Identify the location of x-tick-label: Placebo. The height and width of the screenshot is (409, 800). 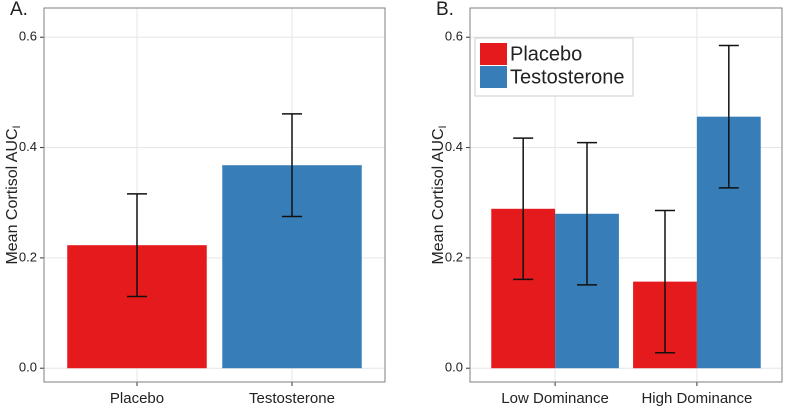
(137, 398).